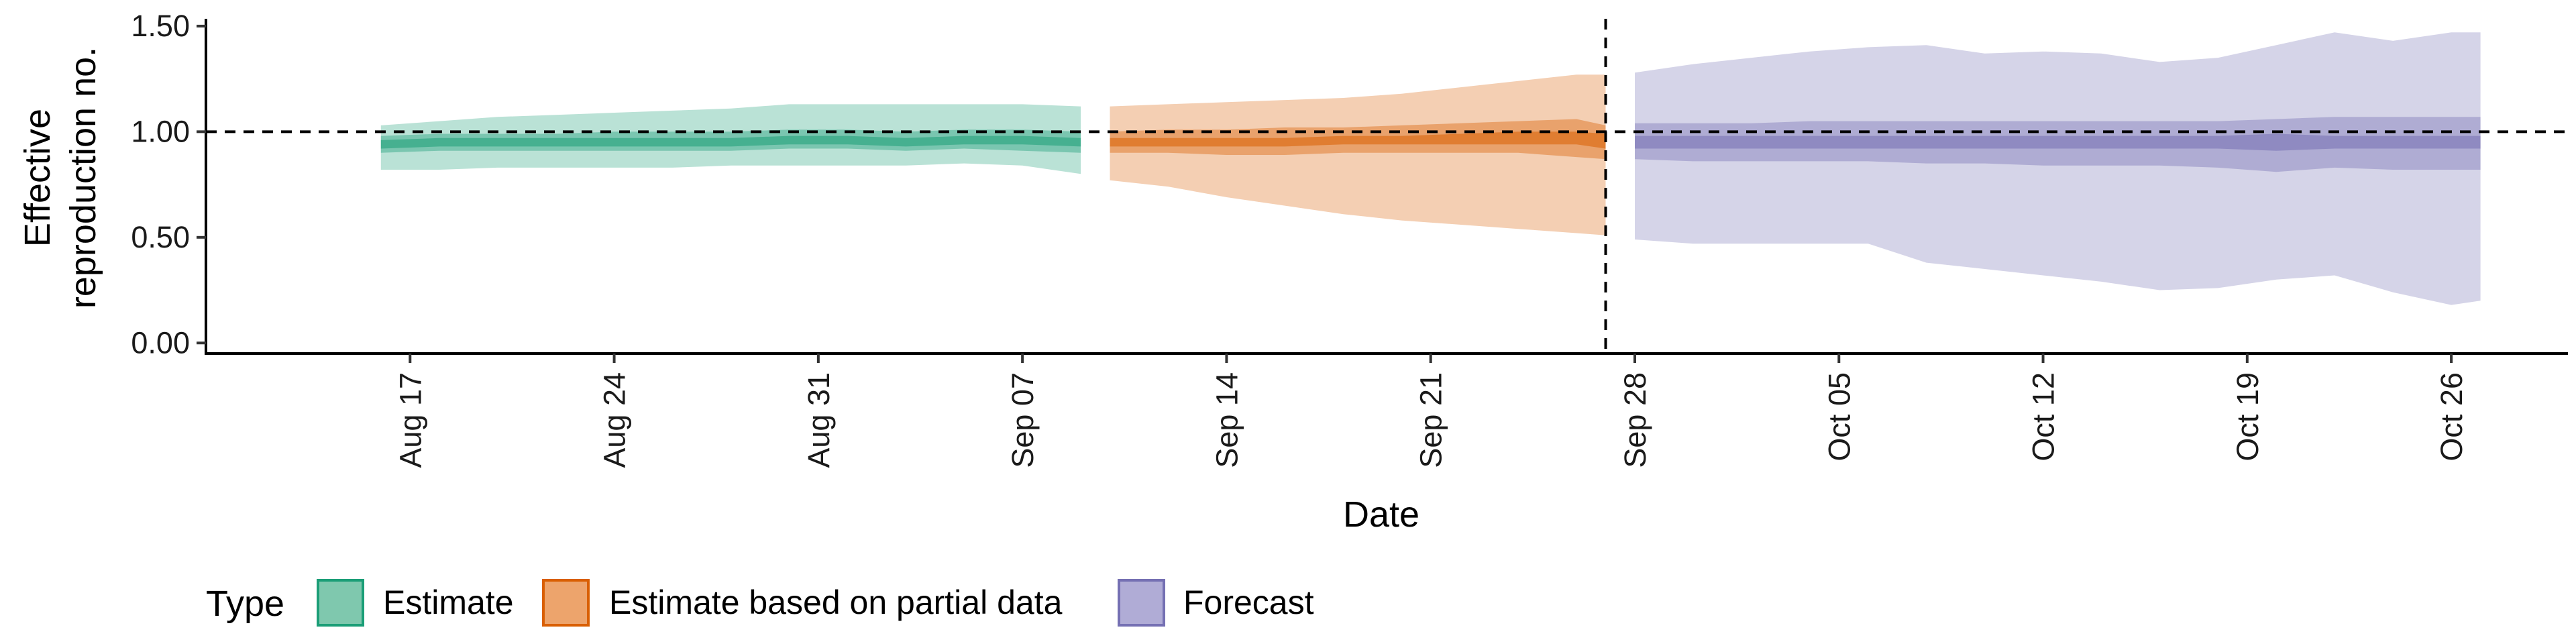 The width and height of the screenshot is (2576, 644). I want to click on x-tick-label: Oct 19, so click(2248, 417).